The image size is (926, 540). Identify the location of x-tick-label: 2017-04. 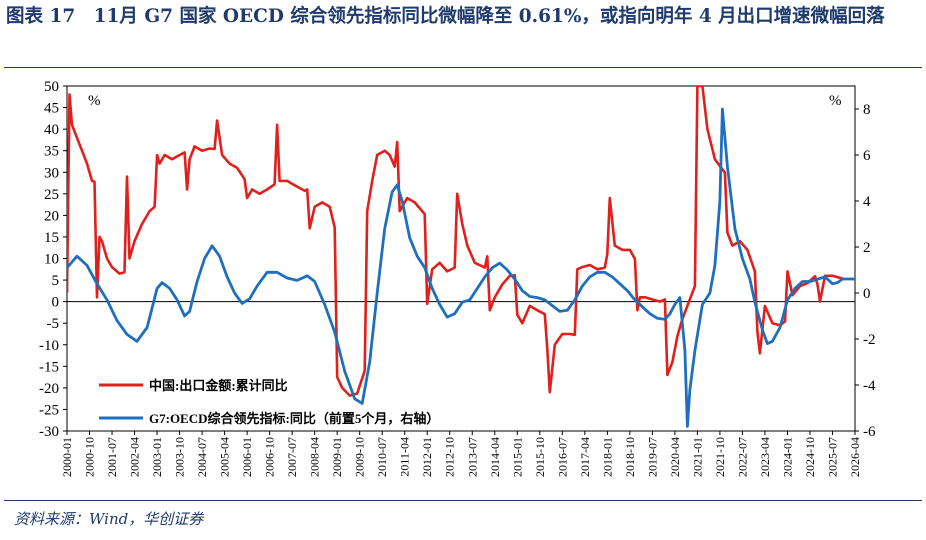
(585, 457).